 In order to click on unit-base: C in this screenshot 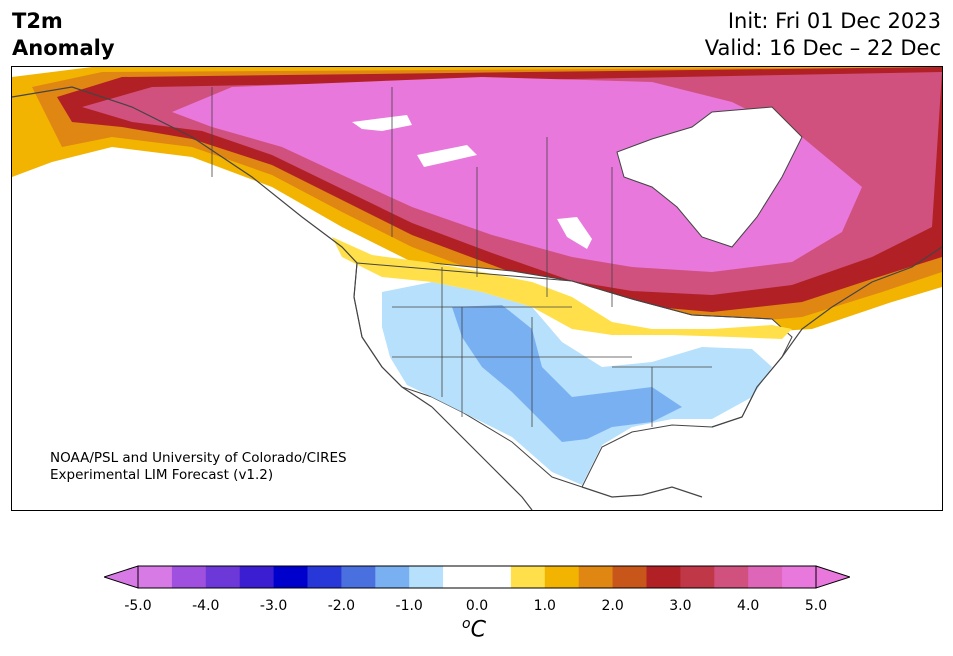, I will do `click(478, 630)`.